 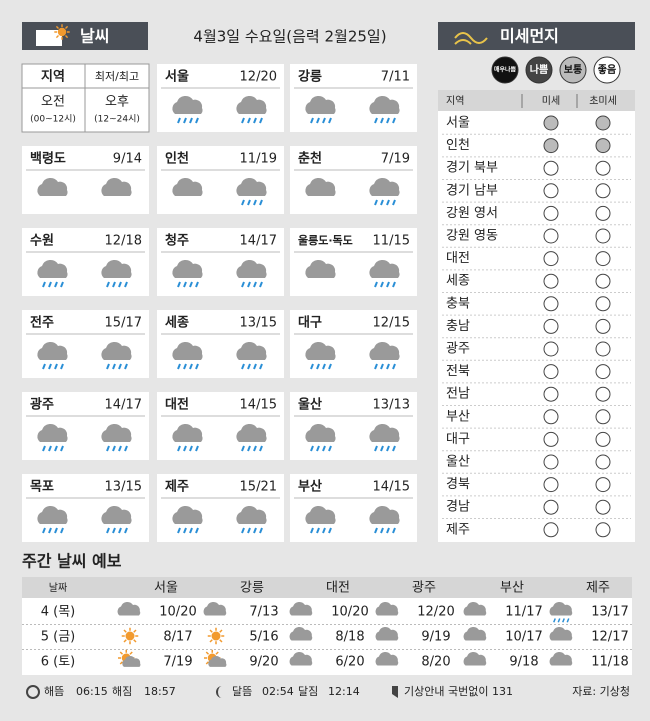 I want to click on dust-region: 서울, so click(x=458, y=123).